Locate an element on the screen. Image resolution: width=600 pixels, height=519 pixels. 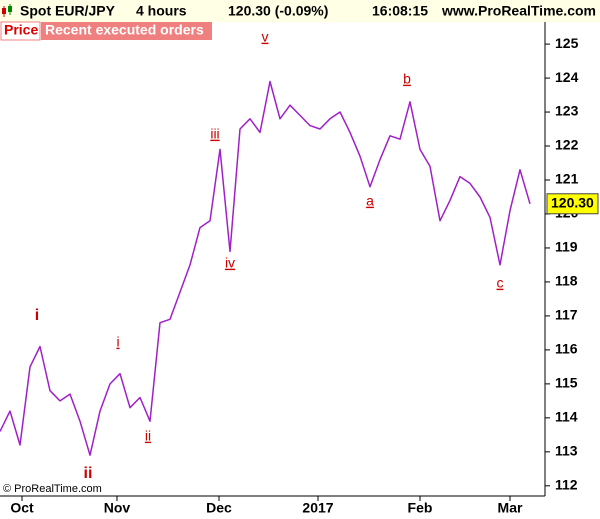
period: 4 hours is located at coordinates (161, 11).